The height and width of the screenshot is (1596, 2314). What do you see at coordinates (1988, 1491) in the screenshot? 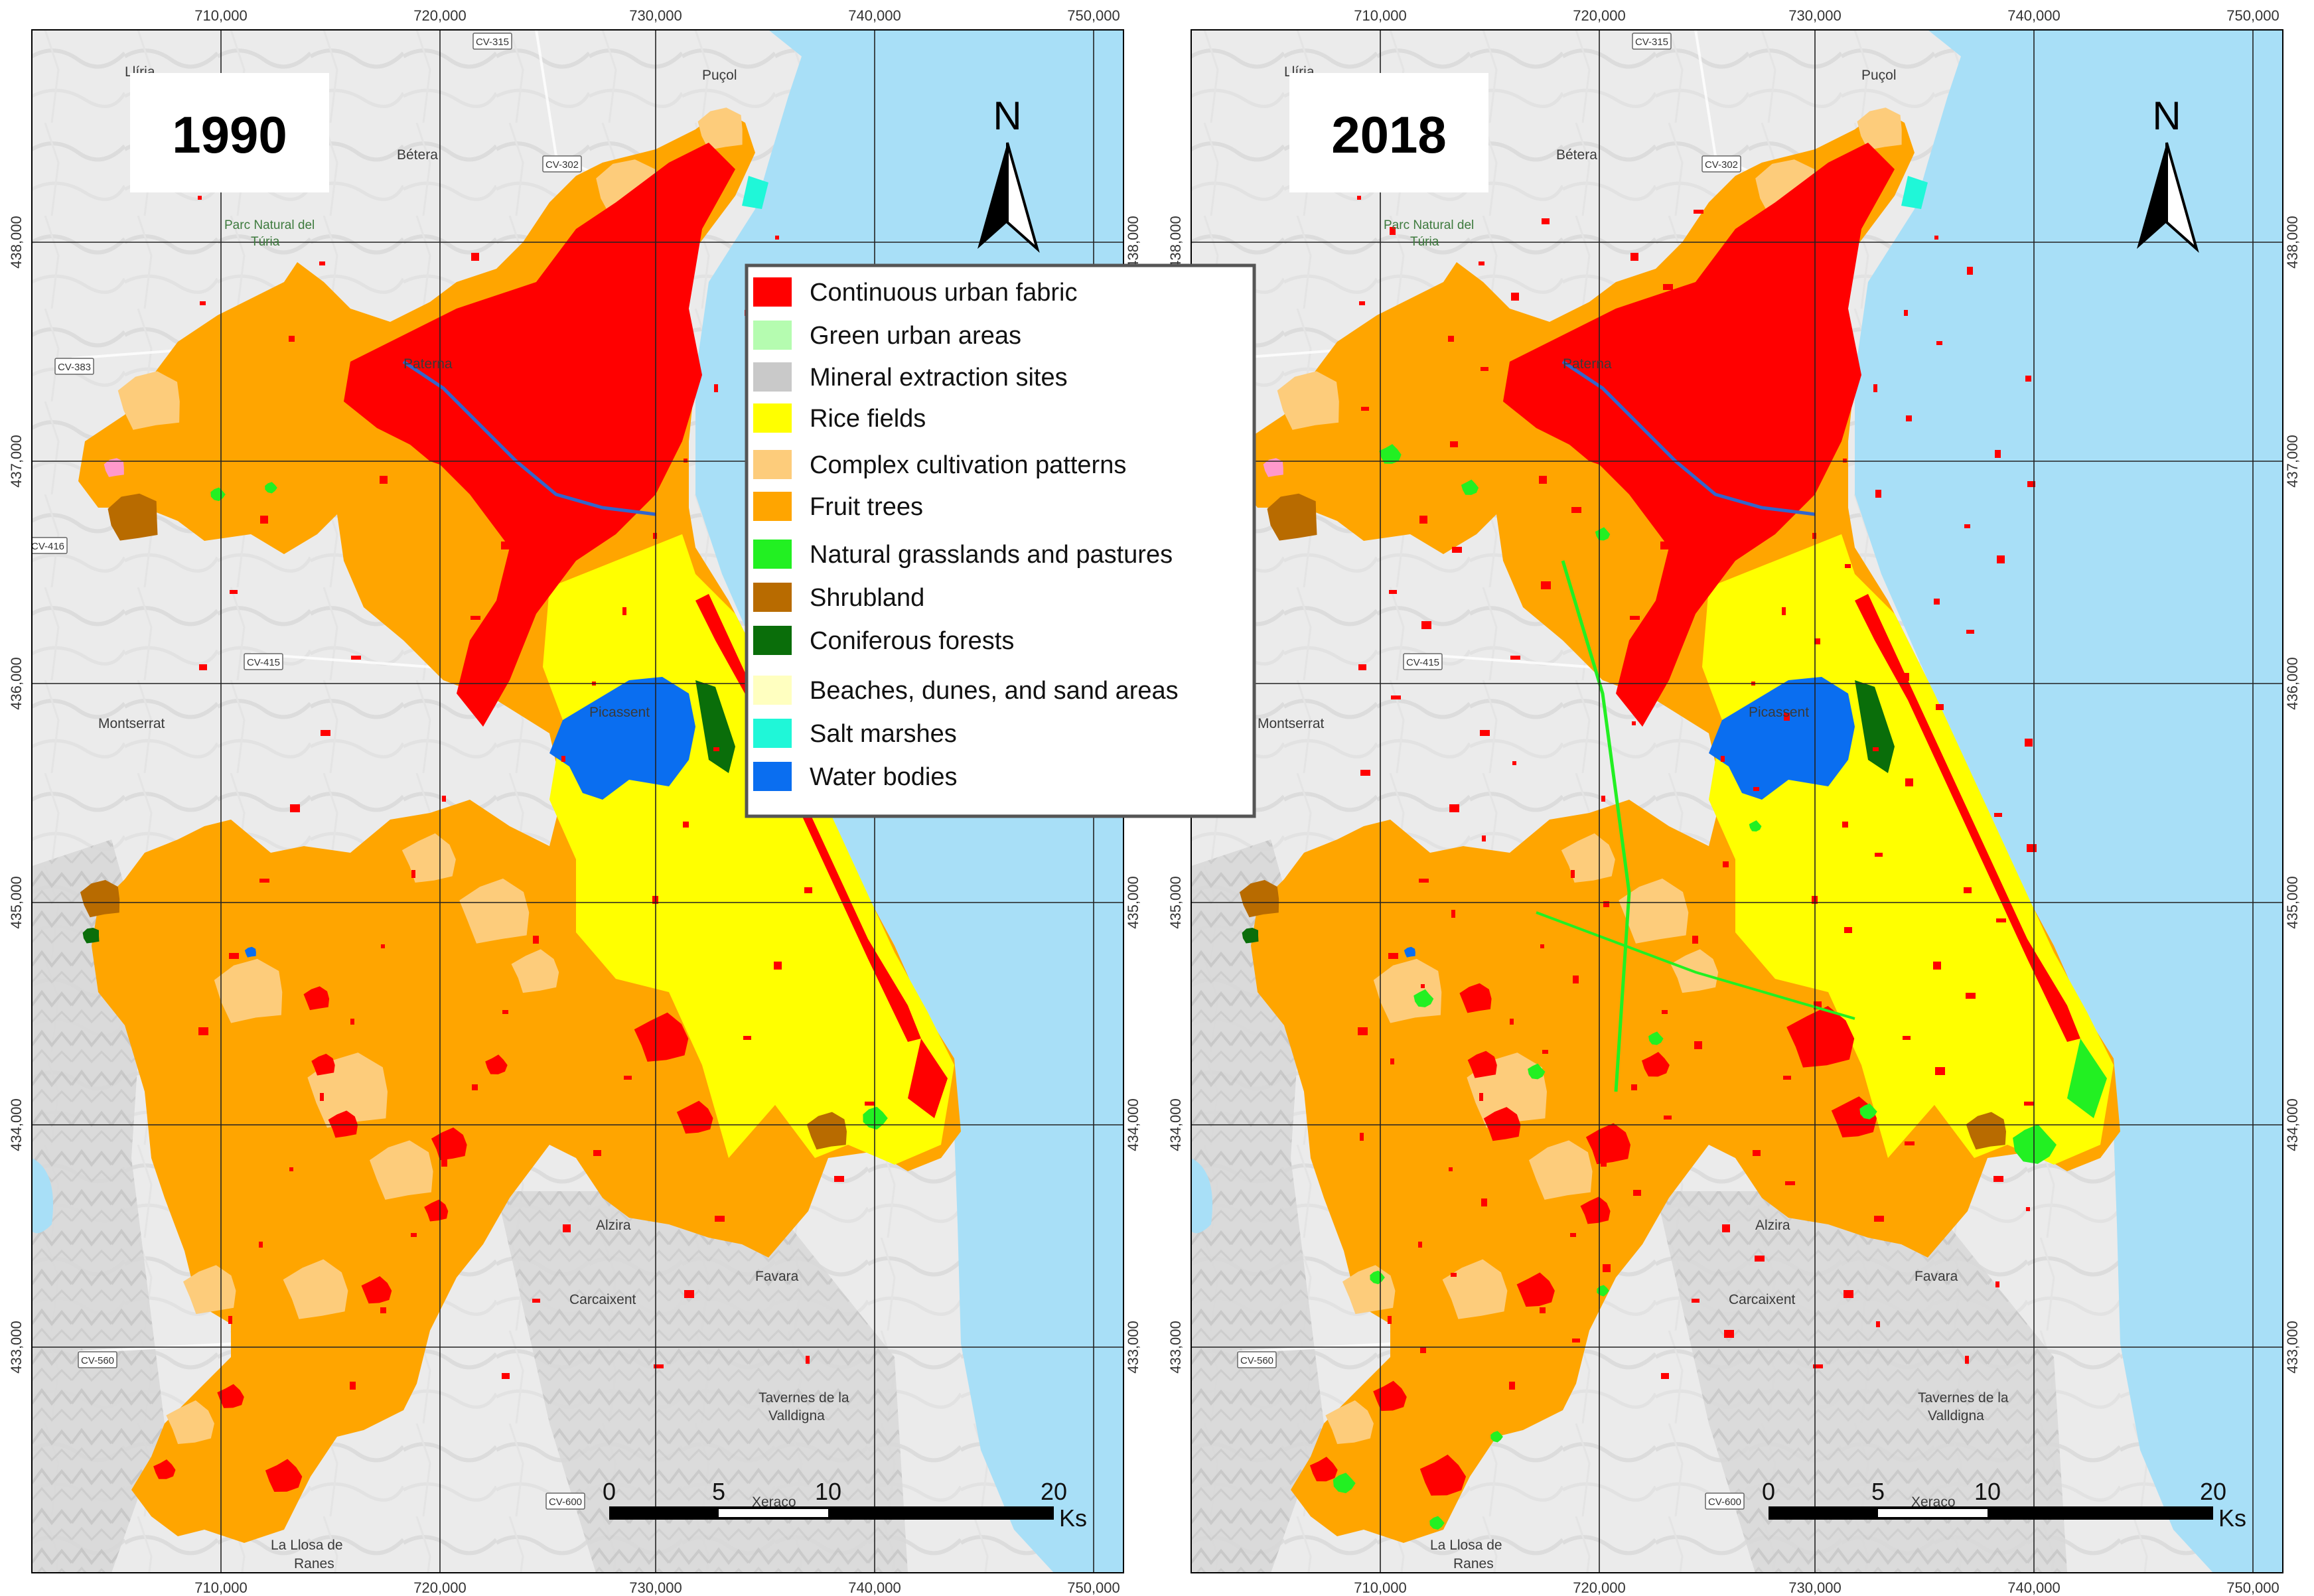
I see `scale-tick: 10` at bounding box center [1988, 1491].